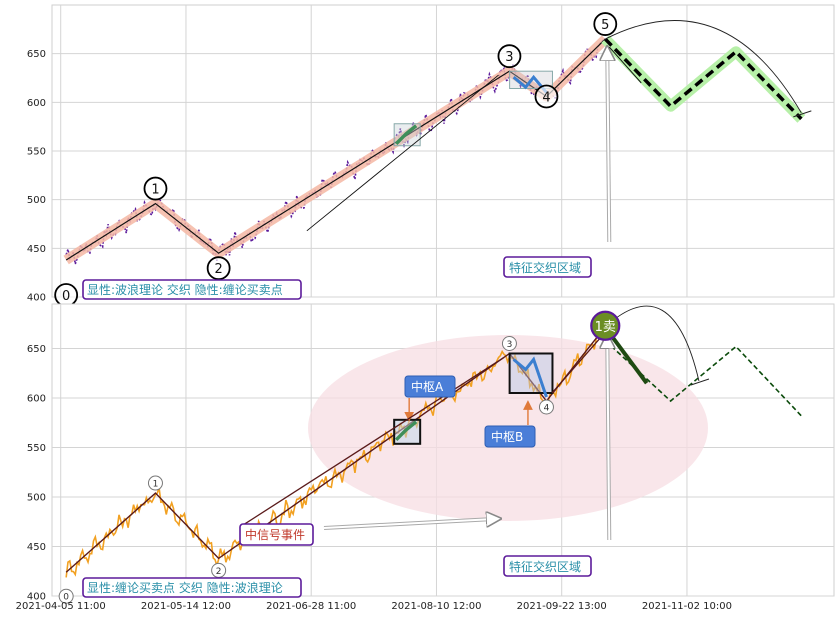 The height and width of the screenshot is (617, 839). I want to click on bottom-legend-box: 显性:缠论买卖点 交织 隐性:波浪理论, so click(192, 587).